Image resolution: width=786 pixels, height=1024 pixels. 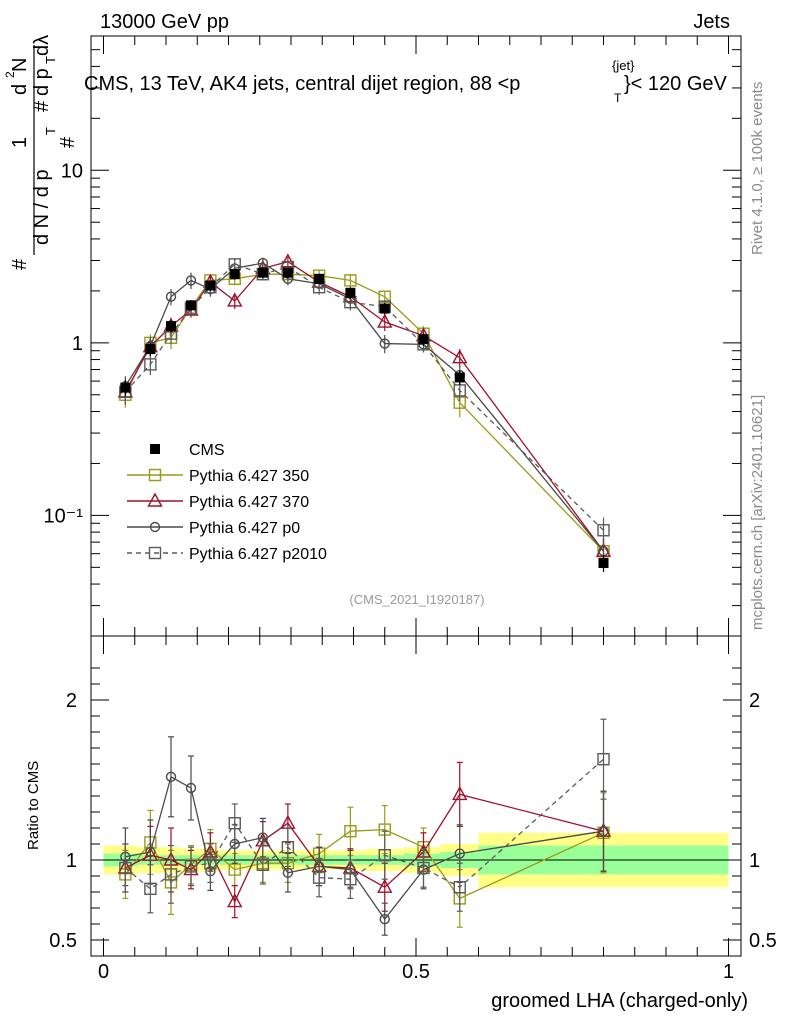 What do you see at coordinates (416, 972) in the screenshot?
I see `x-tick-label: 0.5` at bounding box center [416, 972].